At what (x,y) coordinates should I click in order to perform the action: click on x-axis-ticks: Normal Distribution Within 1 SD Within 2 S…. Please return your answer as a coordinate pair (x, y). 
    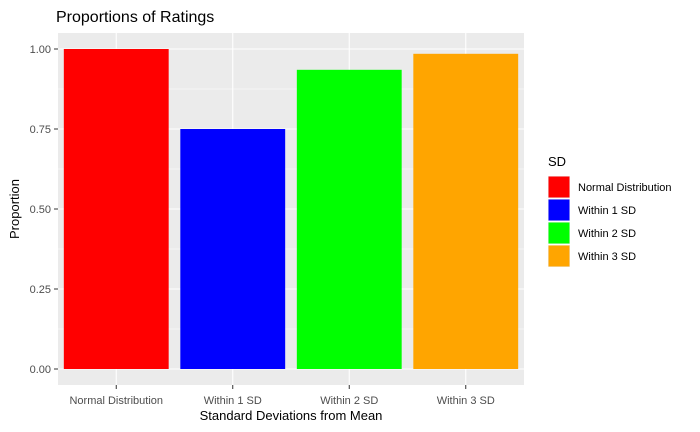
    Looking at the image, I should click on (282, 396).